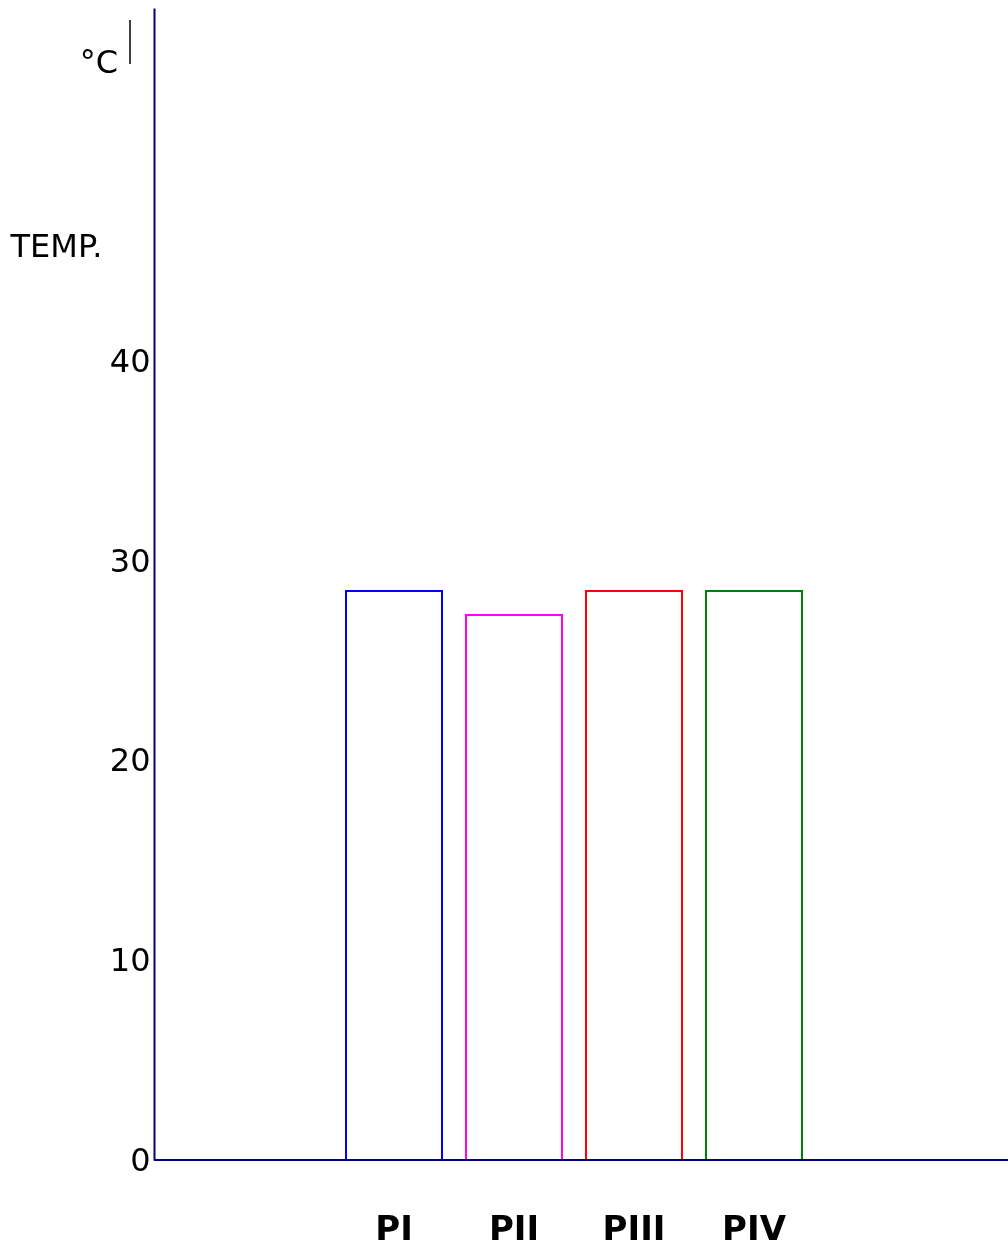  I want to click on y-tick-label: 0, so click(140, 1159).